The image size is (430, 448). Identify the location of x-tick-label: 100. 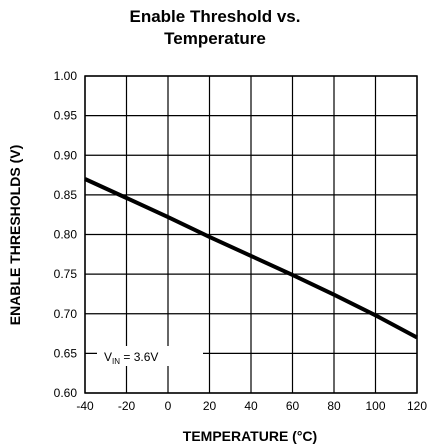
(375, 406).